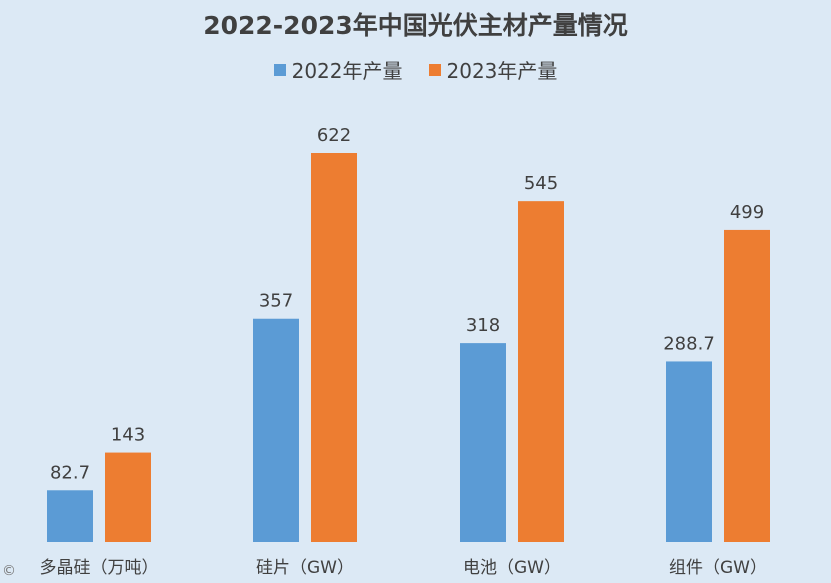 This screenshot has width=831, height=583. What do you see at coordinates (502, 71) in the screenshot?
I see `legend-label-2023: 2023年产量` at bounding box center [502, 71].